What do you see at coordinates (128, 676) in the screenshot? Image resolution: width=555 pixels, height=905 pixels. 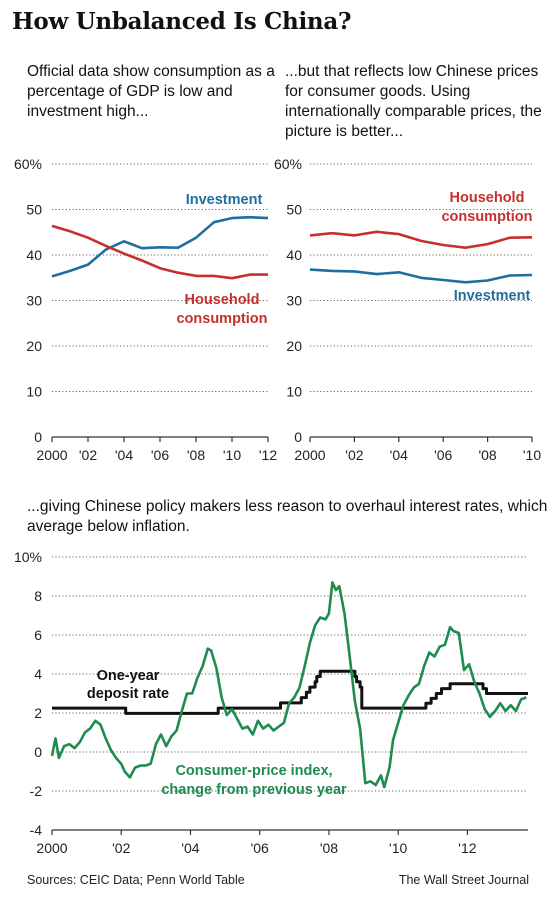 I see `series-label-one-year-deposit-rate: One-year` at bounding box center [128, 676].